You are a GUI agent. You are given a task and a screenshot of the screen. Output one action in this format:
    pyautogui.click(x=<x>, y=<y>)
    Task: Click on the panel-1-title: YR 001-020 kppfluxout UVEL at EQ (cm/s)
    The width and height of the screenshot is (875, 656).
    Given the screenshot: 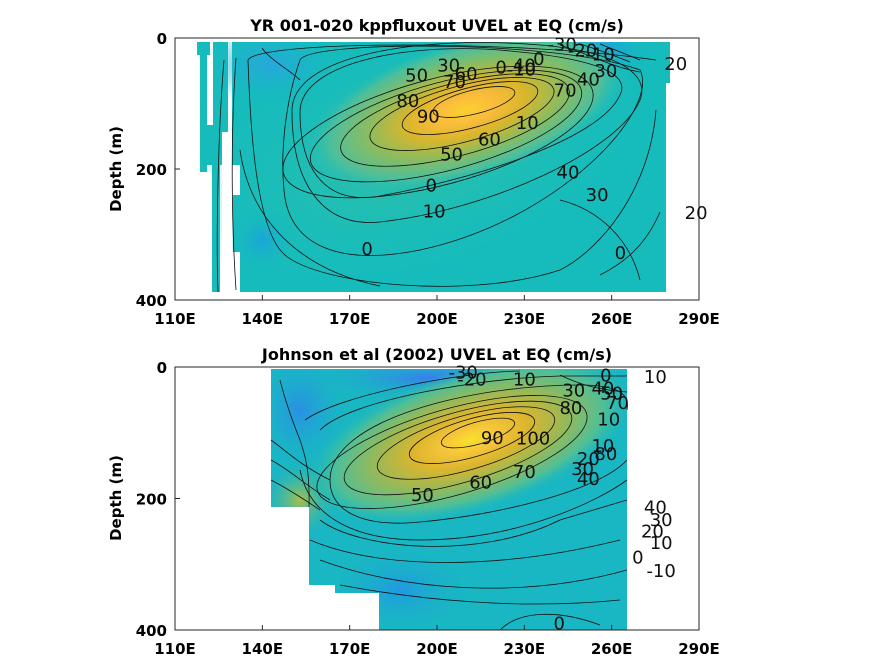 What is the action you would take?
    pyautogui.click(x=436, y=25)
    